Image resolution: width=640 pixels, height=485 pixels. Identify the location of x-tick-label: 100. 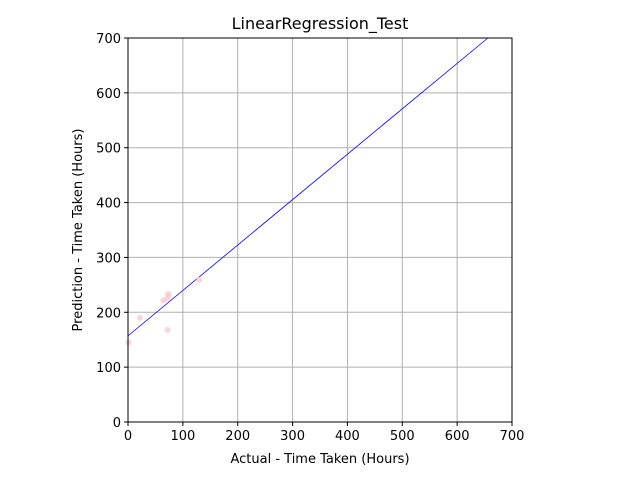
(182, 436).